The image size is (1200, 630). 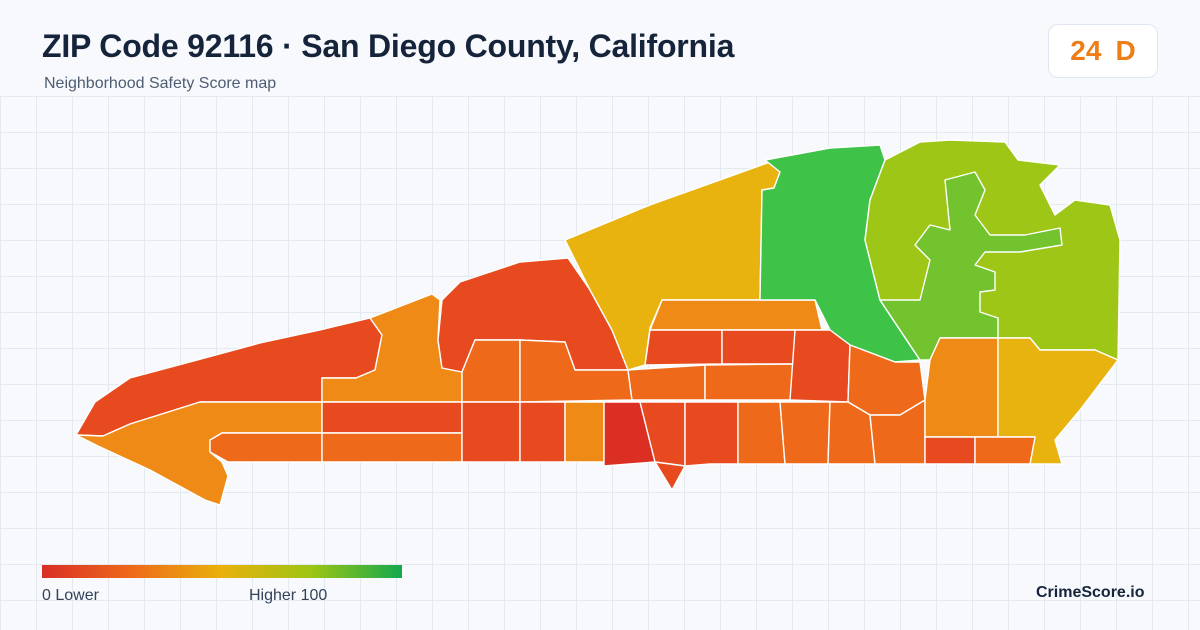 What do you see at coordinates (1103, 51) in the screenshot?
I see `score-badge: 24 D` at bounding box center [1103, 51].